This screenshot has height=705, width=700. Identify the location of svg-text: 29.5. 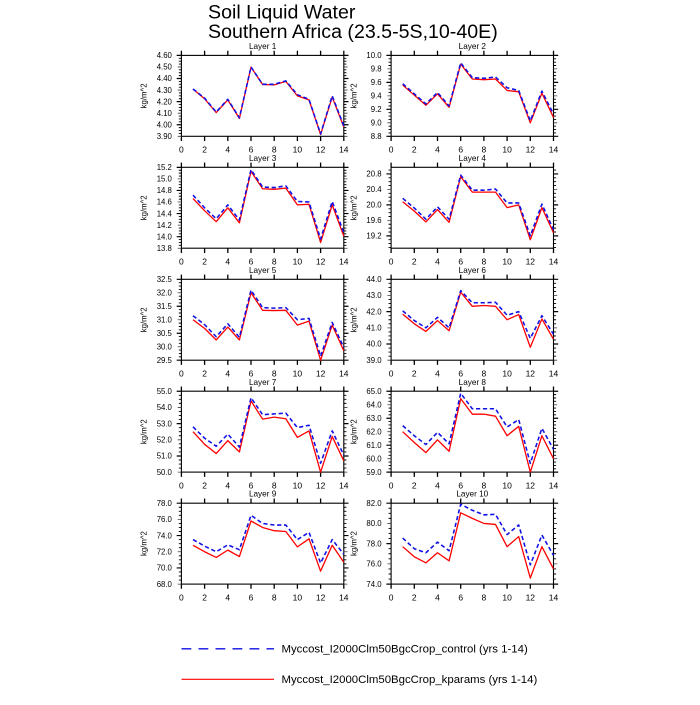
(165, 360).